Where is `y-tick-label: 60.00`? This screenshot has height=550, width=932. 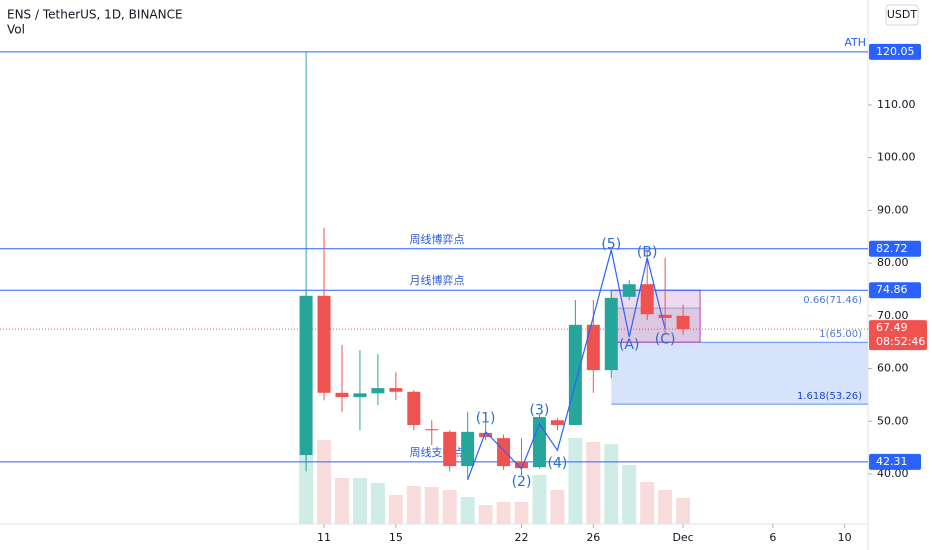
y-tick-label: 60.00 is located at coordinates (893, 368).